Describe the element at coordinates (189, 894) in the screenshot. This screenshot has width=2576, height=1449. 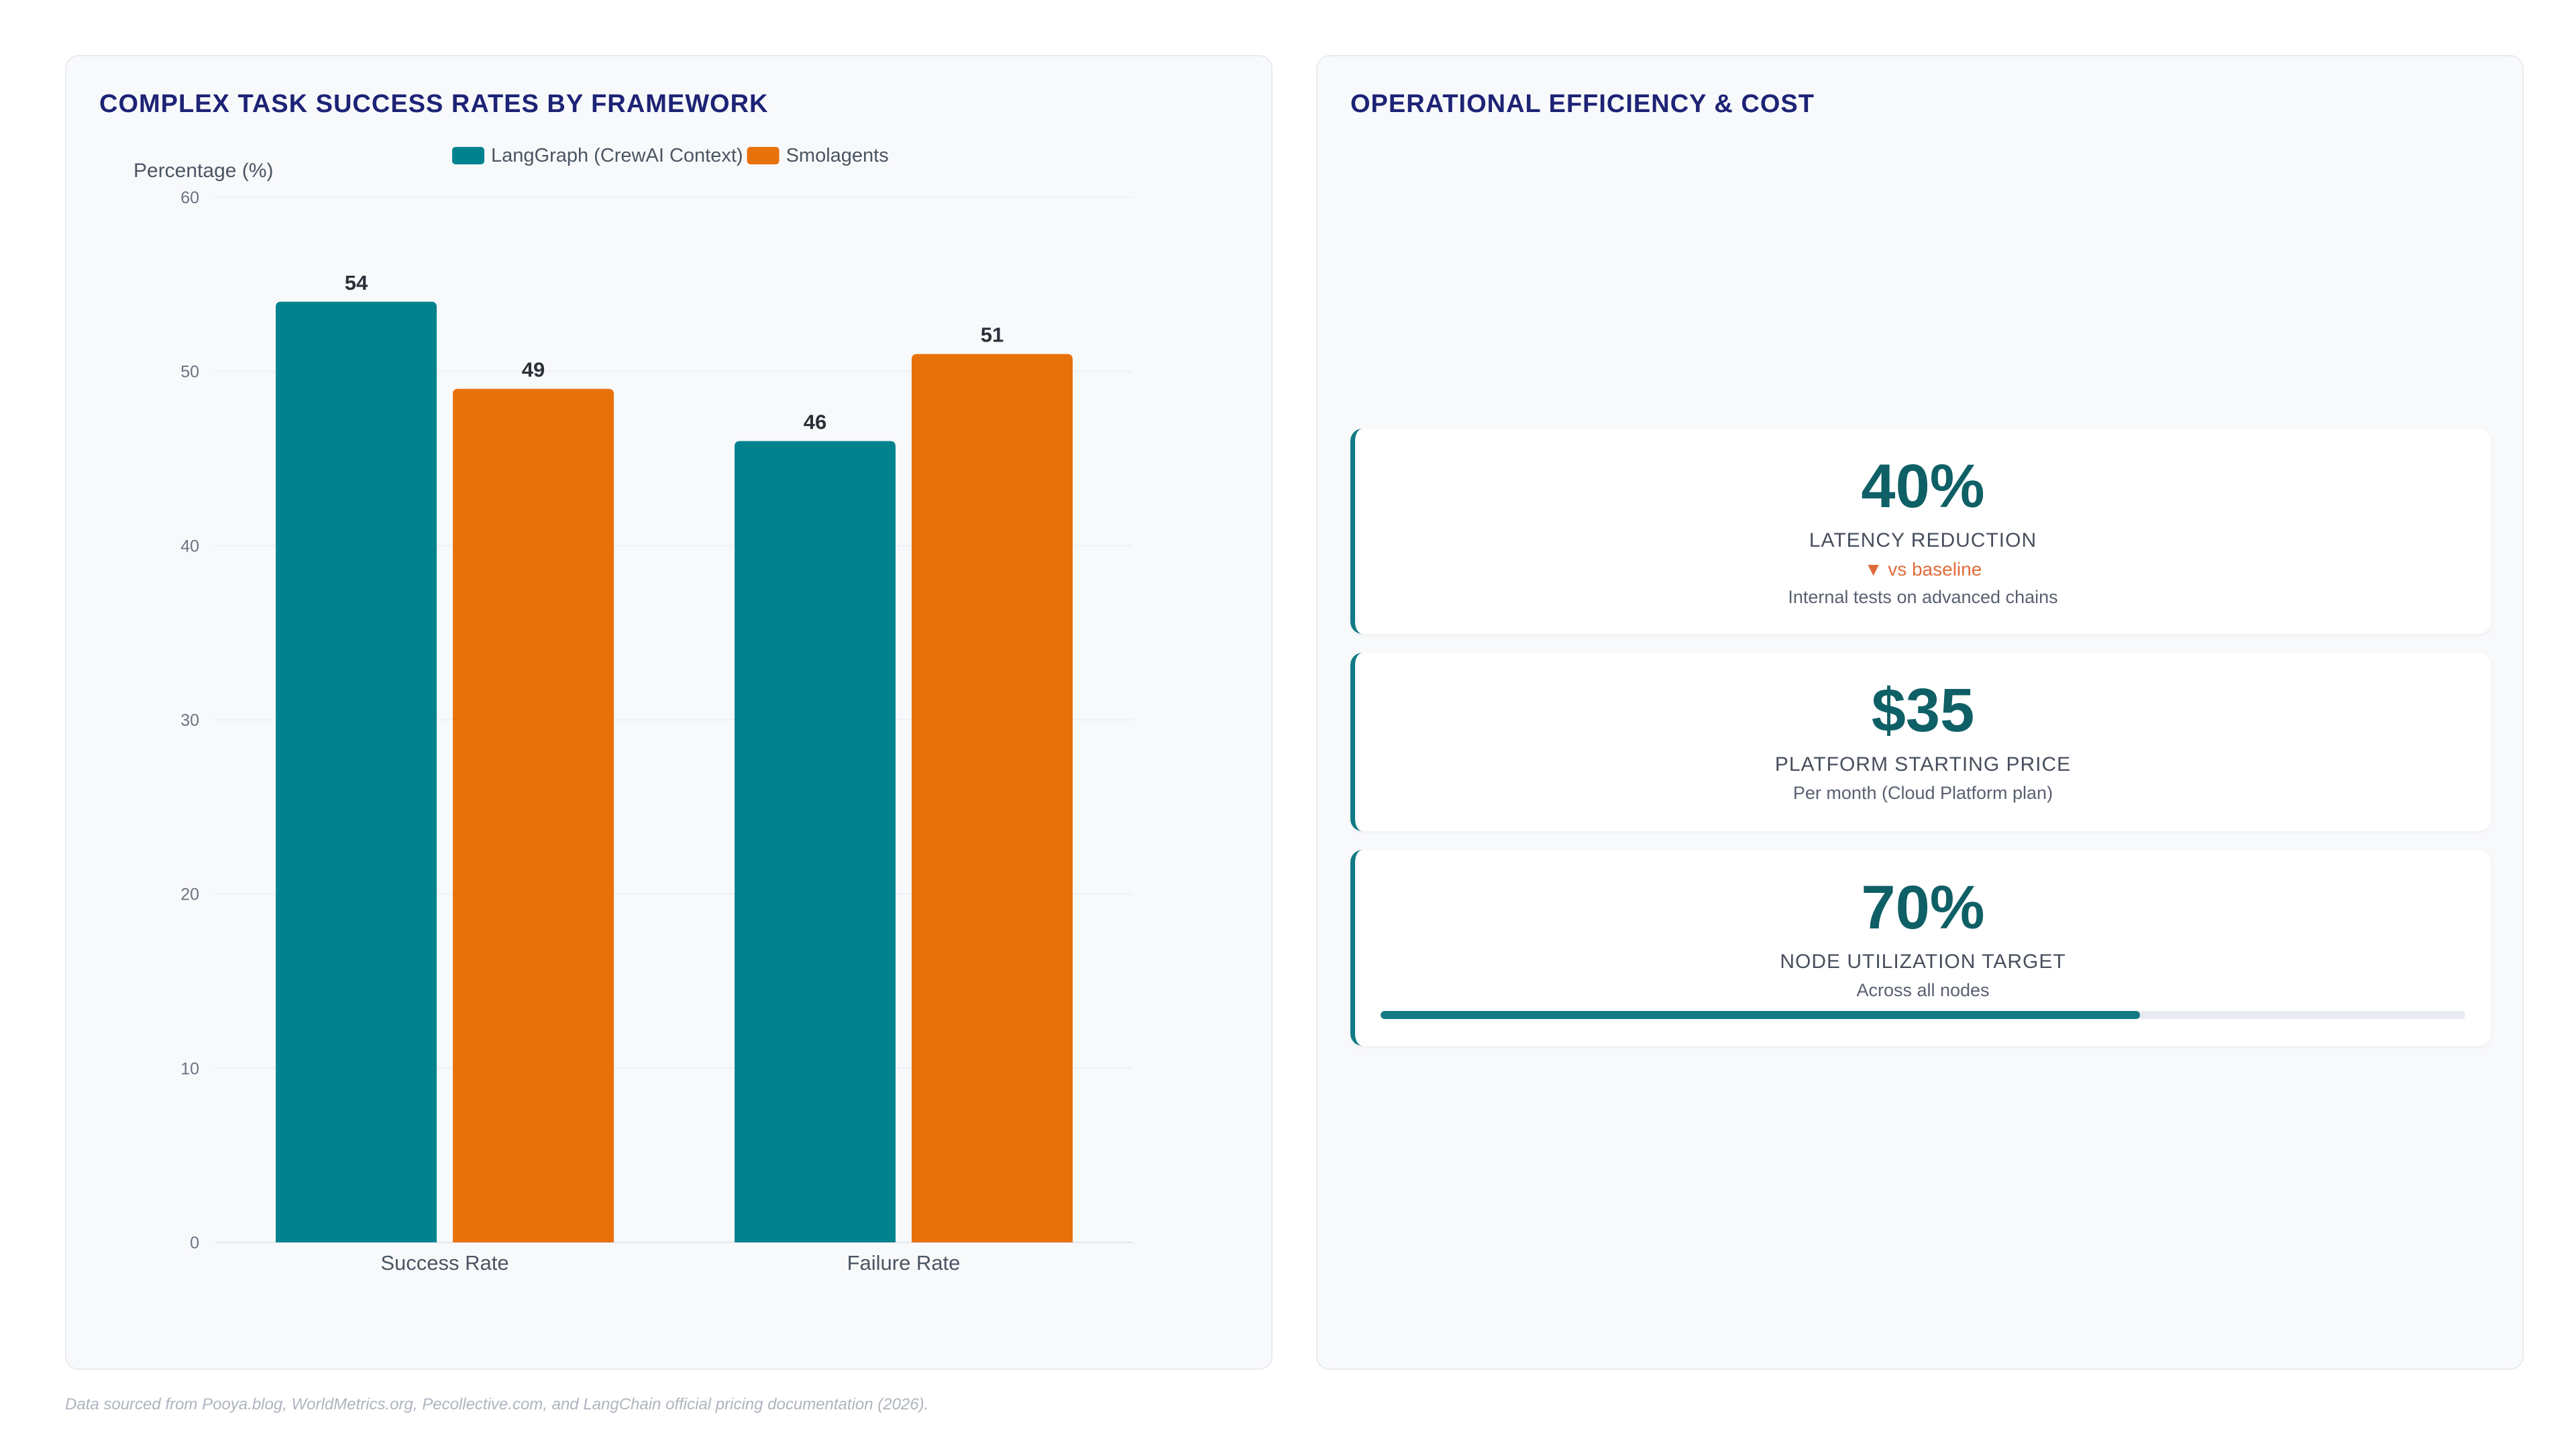
I see `y-tick-label: 20` at that location.